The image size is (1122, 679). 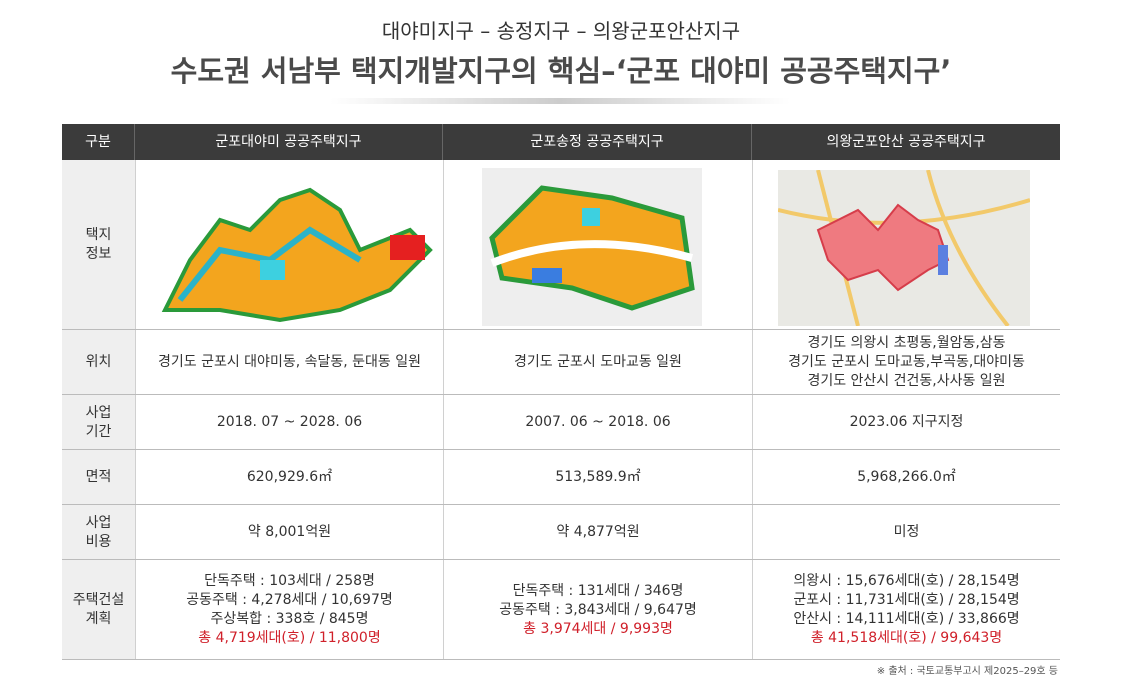 What do you see at coordinates (289, 142) in the screenshot?
I see `column-header: 군포대야미 공공주택지구` at bounding box center [289, 142].